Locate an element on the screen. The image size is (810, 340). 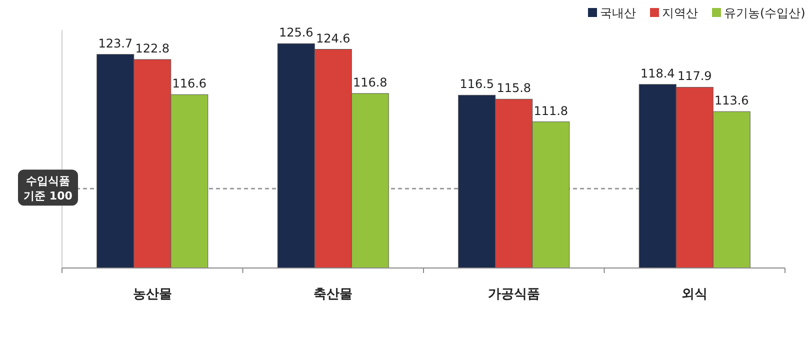
legend-label: 유기농(수입산) is located at coordinates (765, 13).